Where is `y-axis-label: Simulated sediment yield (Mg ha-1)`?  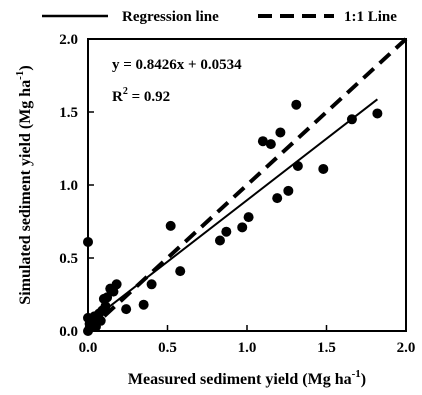
y-axis-label: Simulated sediment yield (Mg ha-1) is located at coordinates (24, 184).